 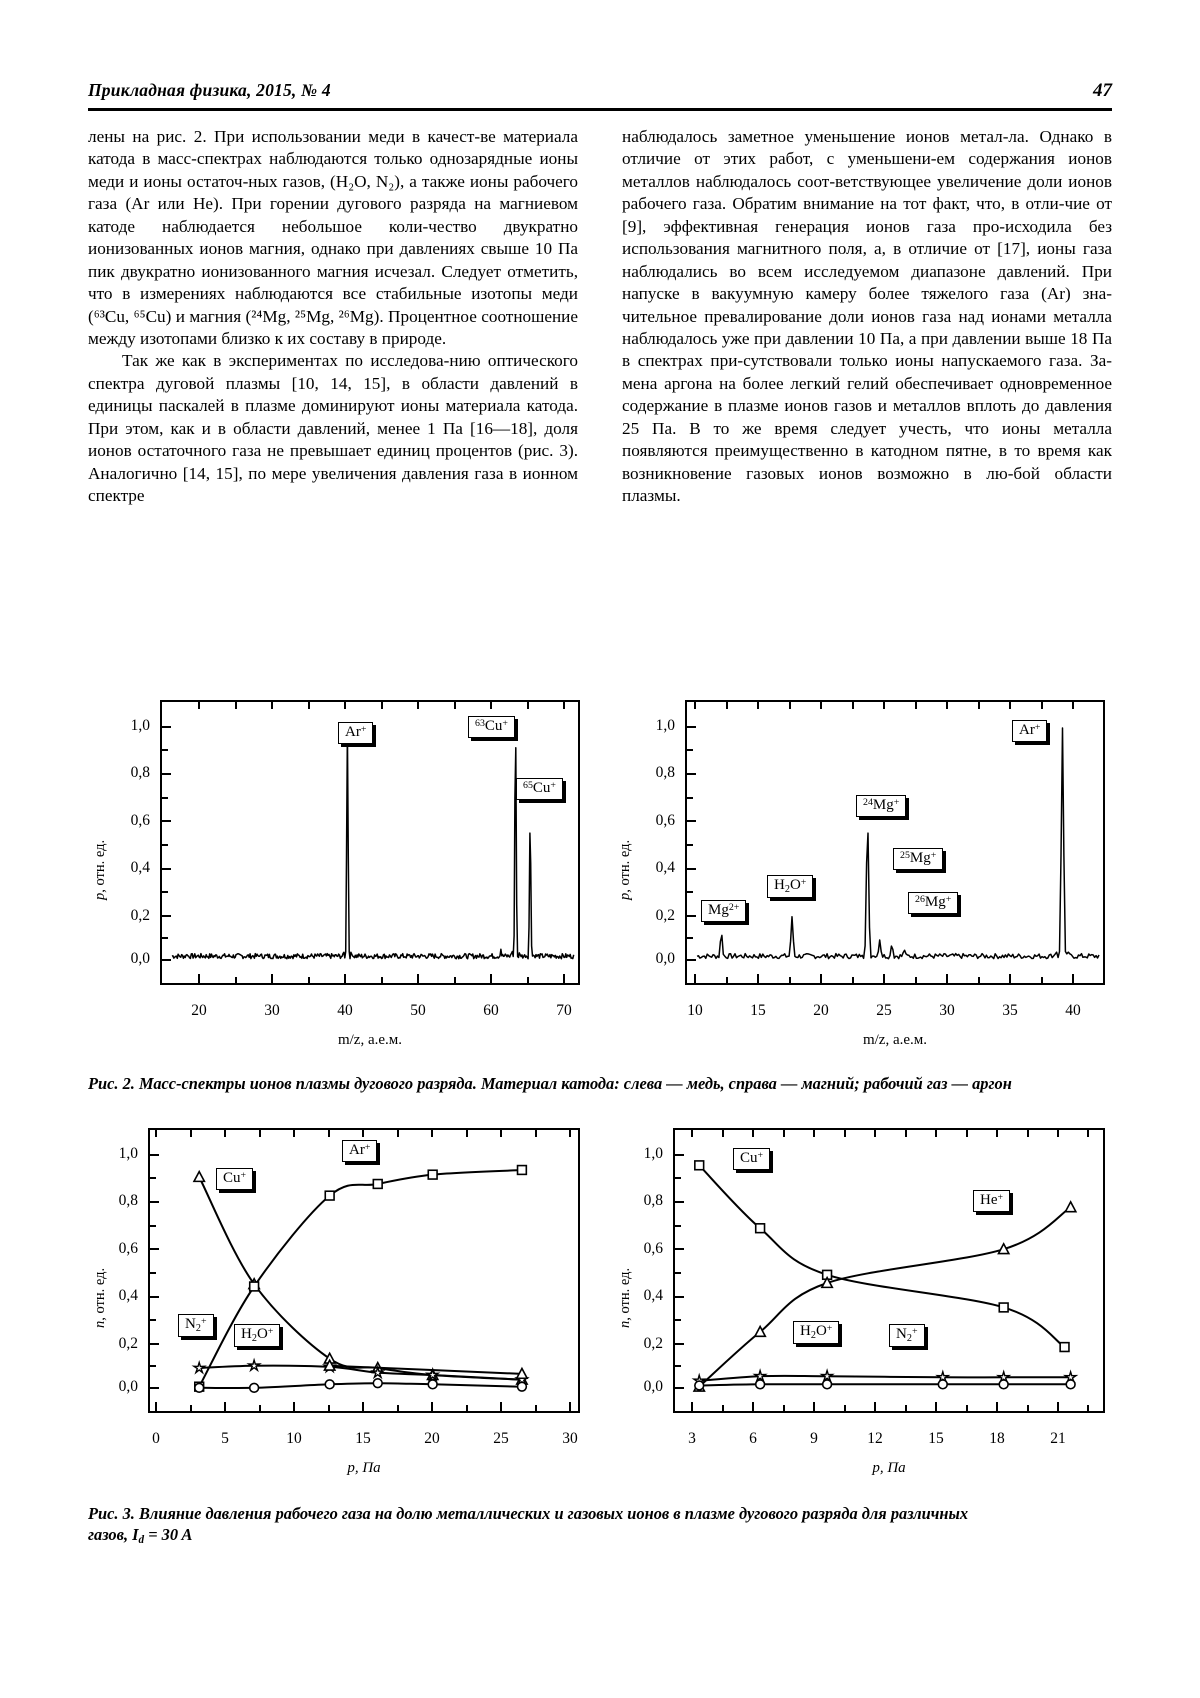 What do you see at coordinates (992, 1201) in the screenshot?
I see `callout-he: He+` at bounding box center [992, 1201].